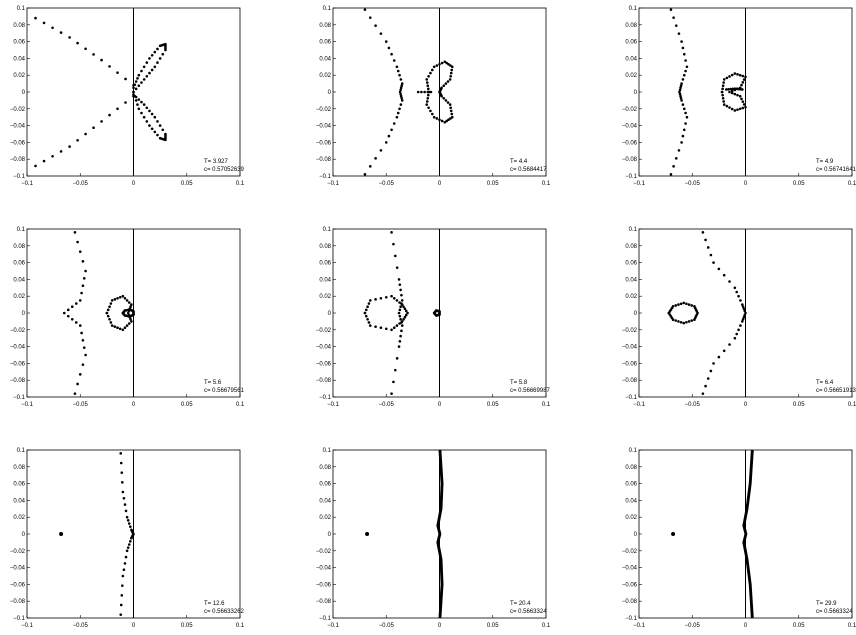  I want to click on y-tick-label: −0.02, so click(630, 110).